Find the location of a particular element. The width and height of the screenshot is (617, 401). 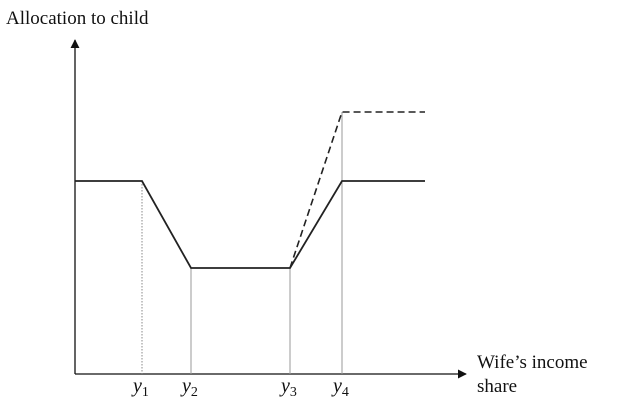

tick-label-y4: y4 is located at coordinates (340, 387).